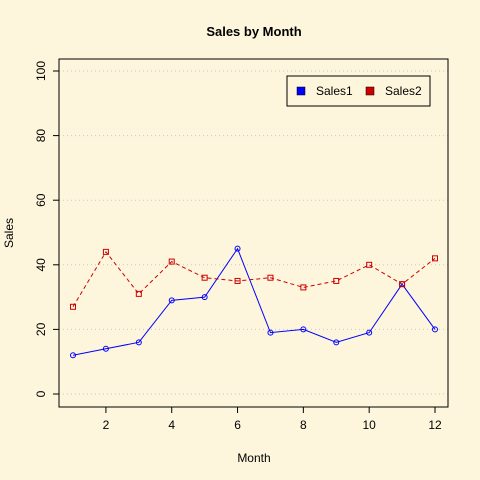 The width and height of the screenshot is (480, 480). What do you see at coordinates (370, 91) in the screenshot?
I see `legend-swatch-sales2` at bounding box center [370, 91].